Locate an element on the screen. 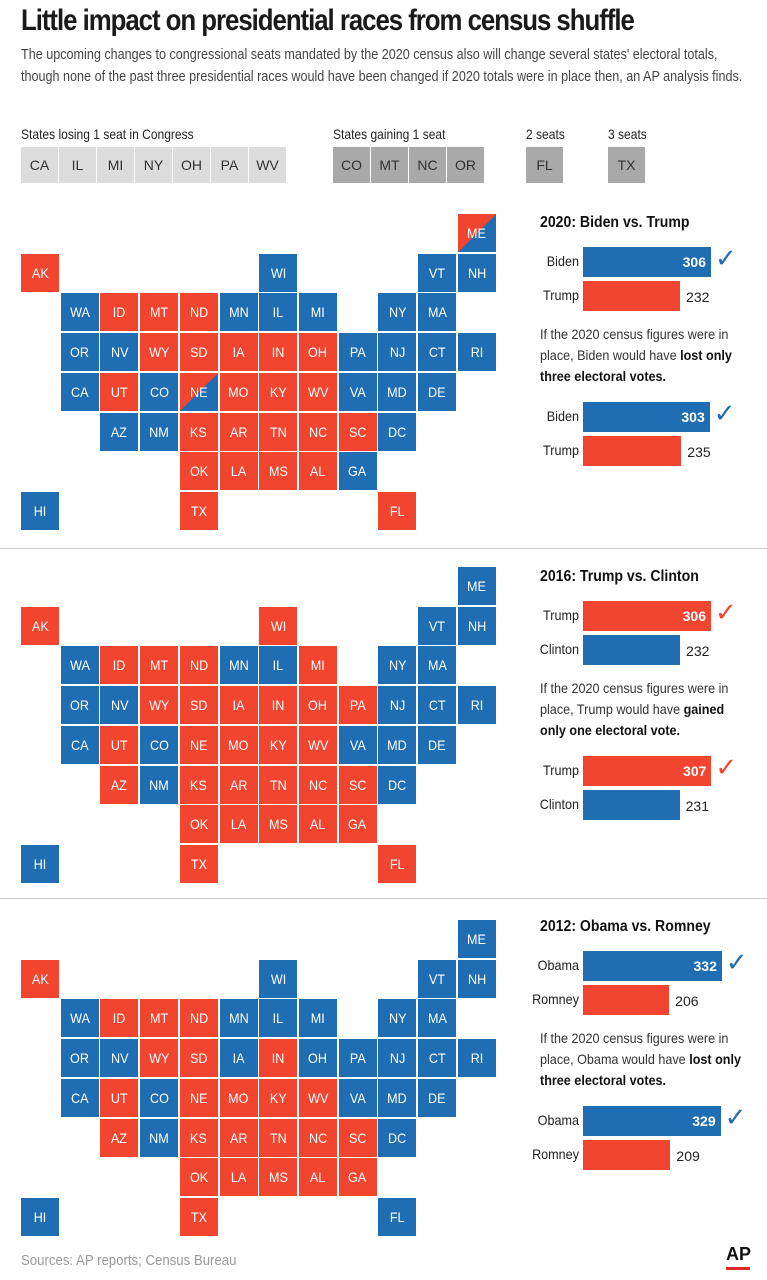 The image size is (767, 1280). state-label: DE is located at coordinates (437, 391).